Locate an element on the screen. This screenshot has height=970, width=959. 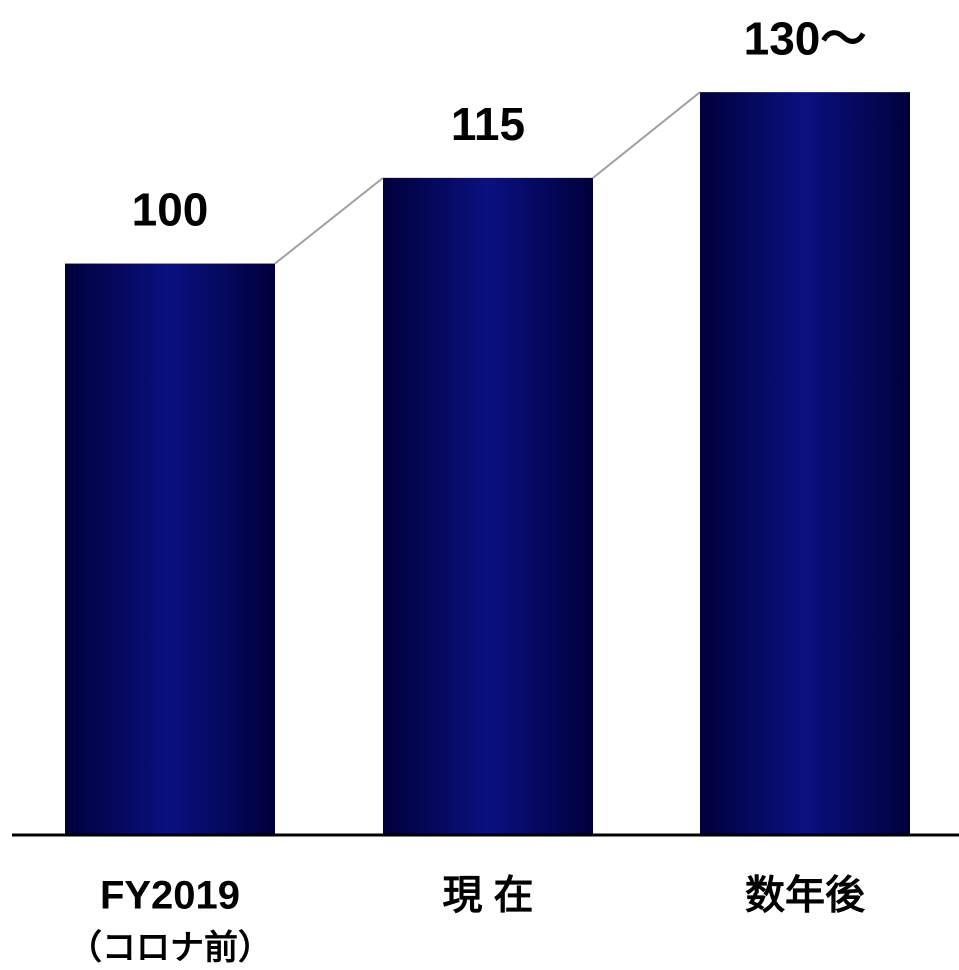
x-tick-label: FY2019 is located at coordinates (170, 896).